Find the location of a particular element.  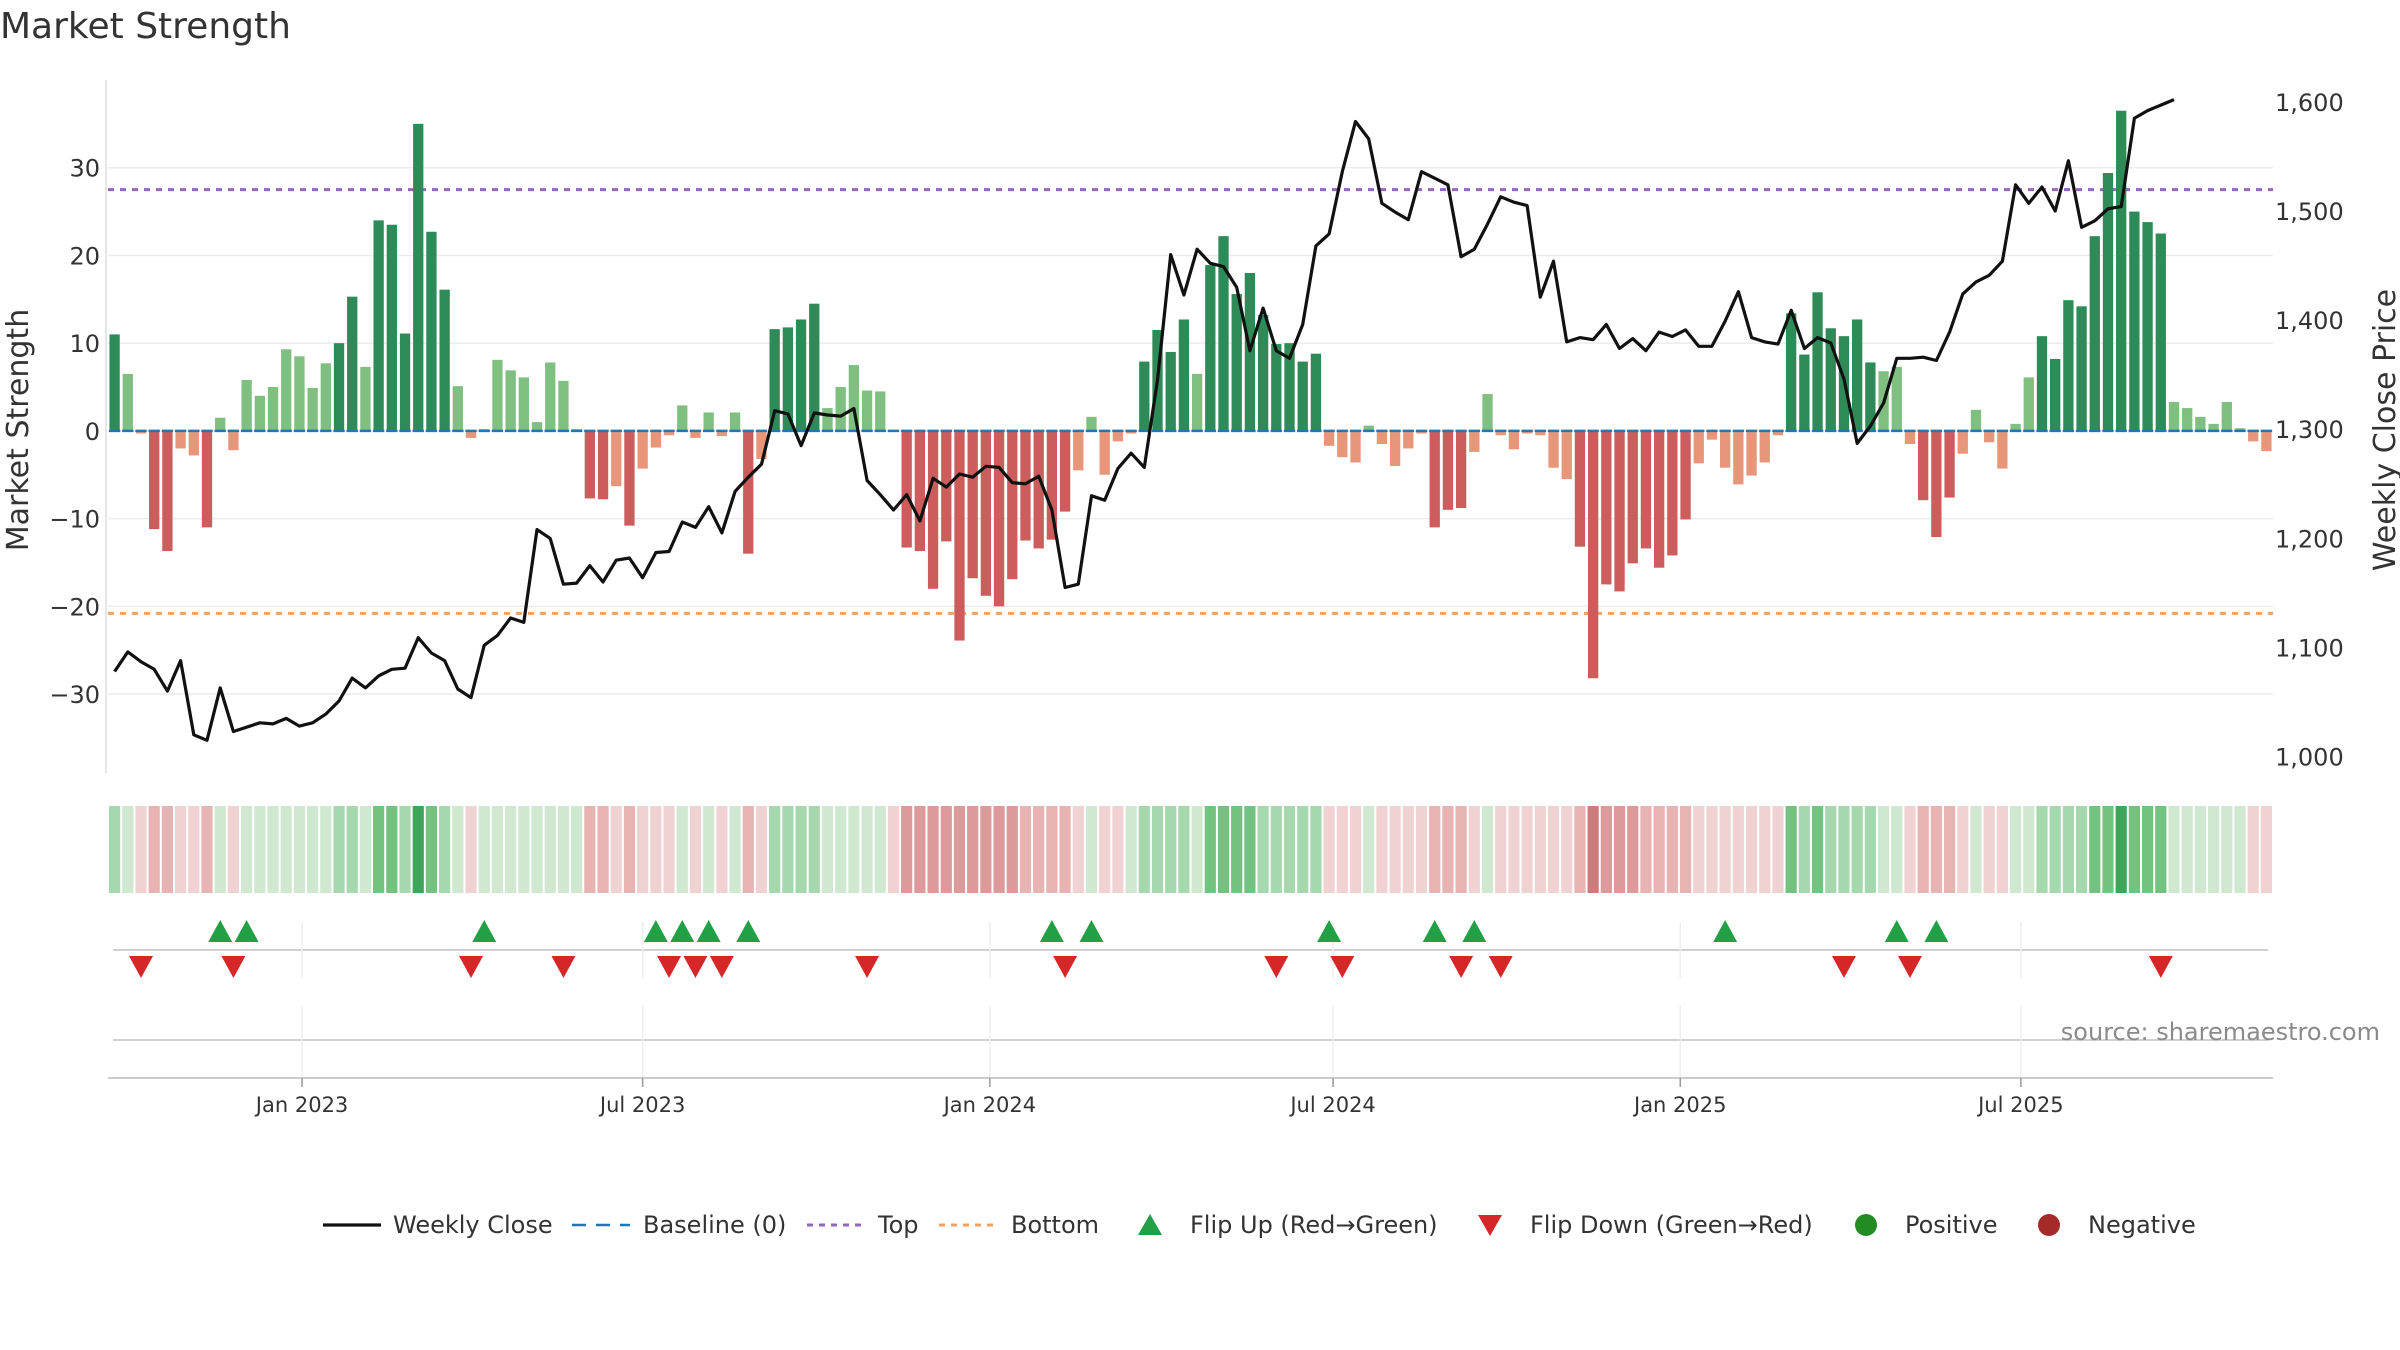

legend-top-label: Top is located at coordinates (898, 1225).